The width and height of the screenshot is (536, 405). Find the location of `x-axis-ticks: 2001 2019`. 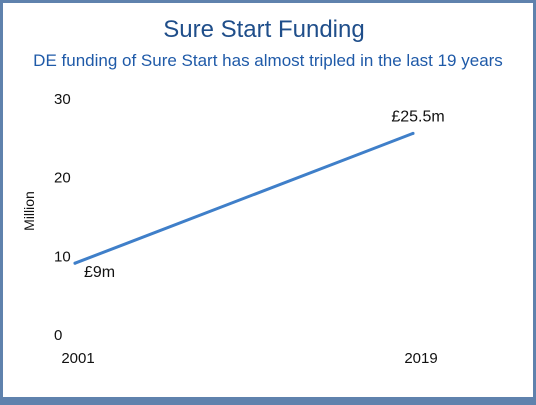

x-axis-ticks: 2001 2019 is located at coordinates (249, 358).